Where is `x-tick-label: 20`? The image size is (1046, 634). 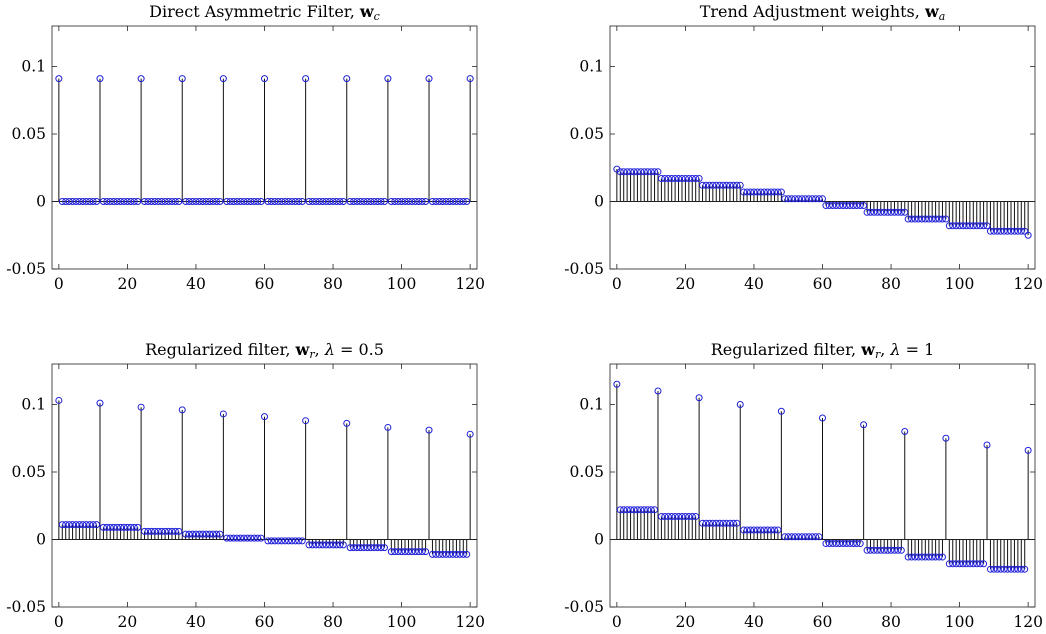
x-tick-label: 20 is located at coordinates (128, 622).